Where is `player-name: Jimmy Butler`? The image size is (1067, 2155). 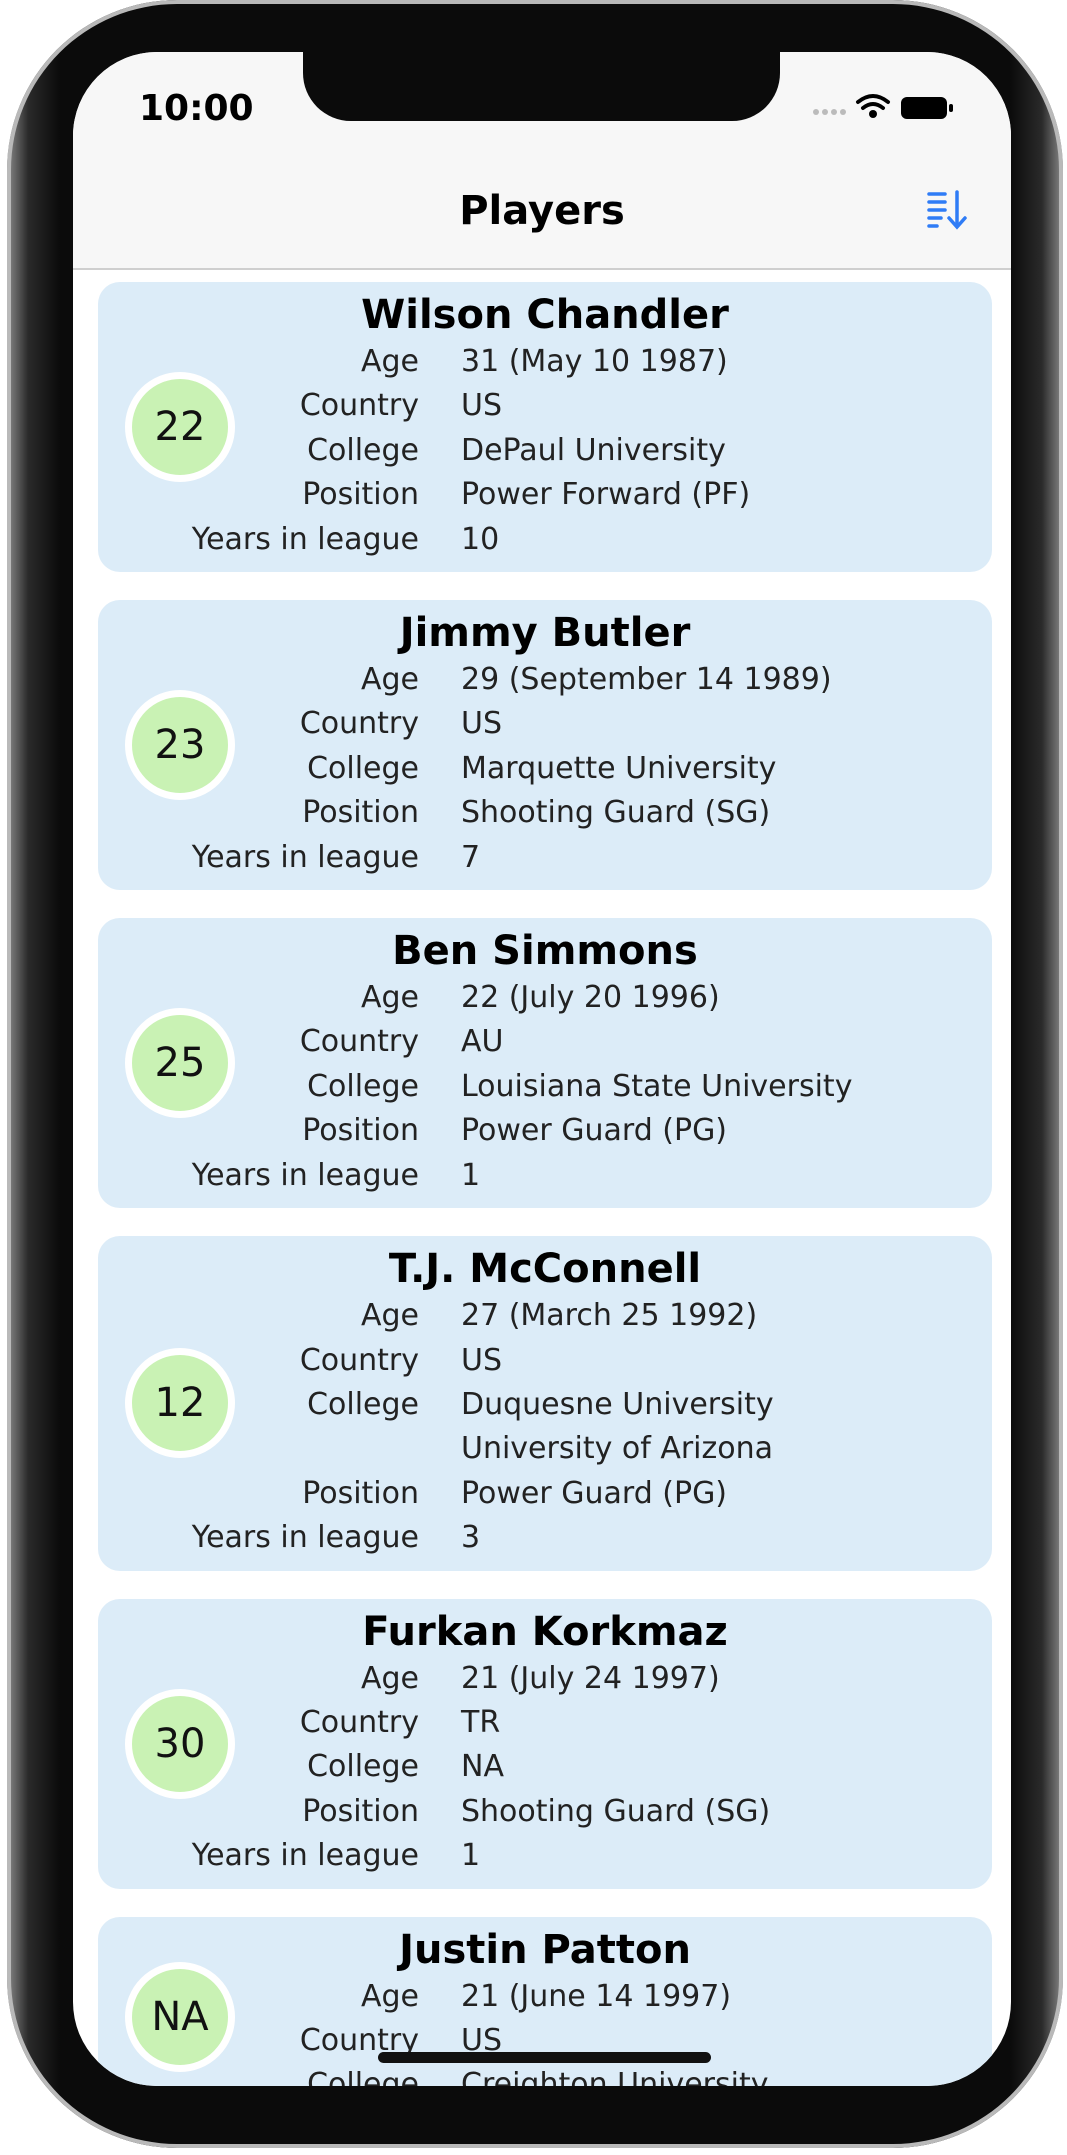
player-name: Jimmy Butler is located at coordinates (545, 633).